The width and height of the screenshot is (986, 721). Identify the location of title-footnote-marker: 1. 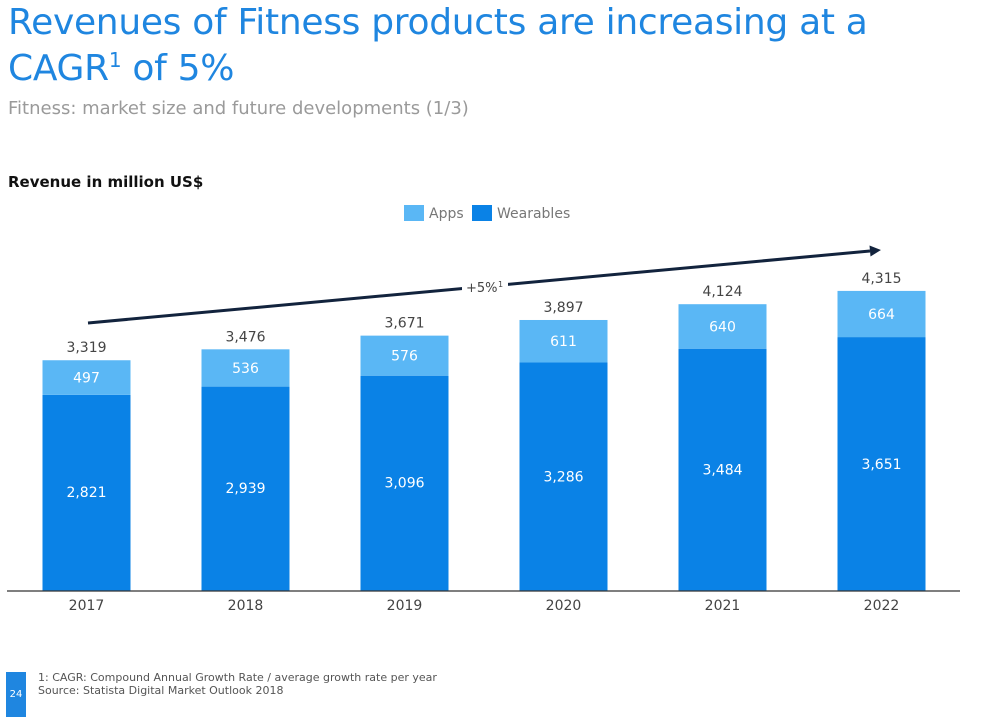
(115, 60).